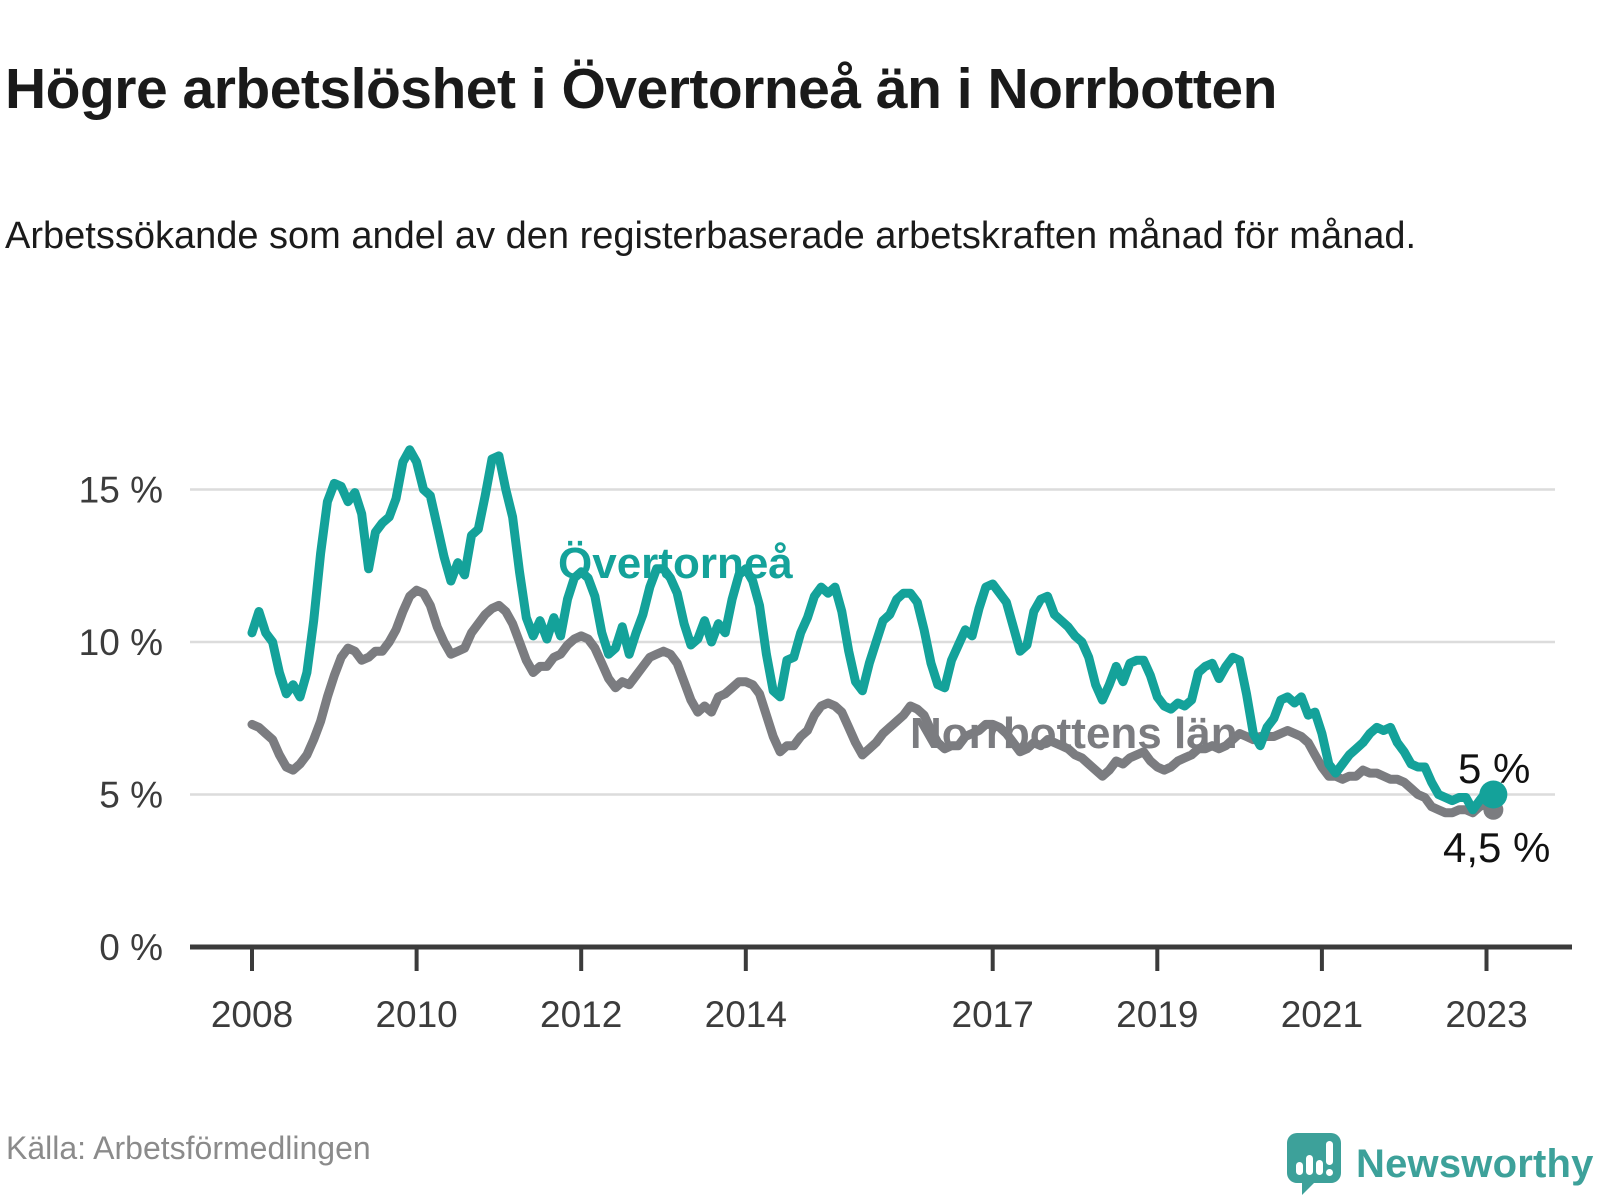  I want to click on x-tick-label: 2021, so click(1322, 1014).